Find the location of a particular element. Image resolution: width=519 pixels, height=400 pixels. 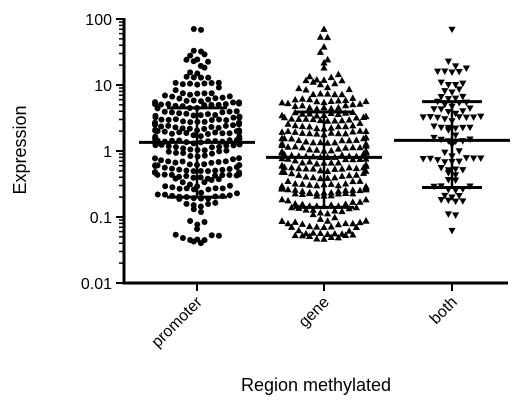

y-axis-label: Expression is located at coordinates (20, 149).